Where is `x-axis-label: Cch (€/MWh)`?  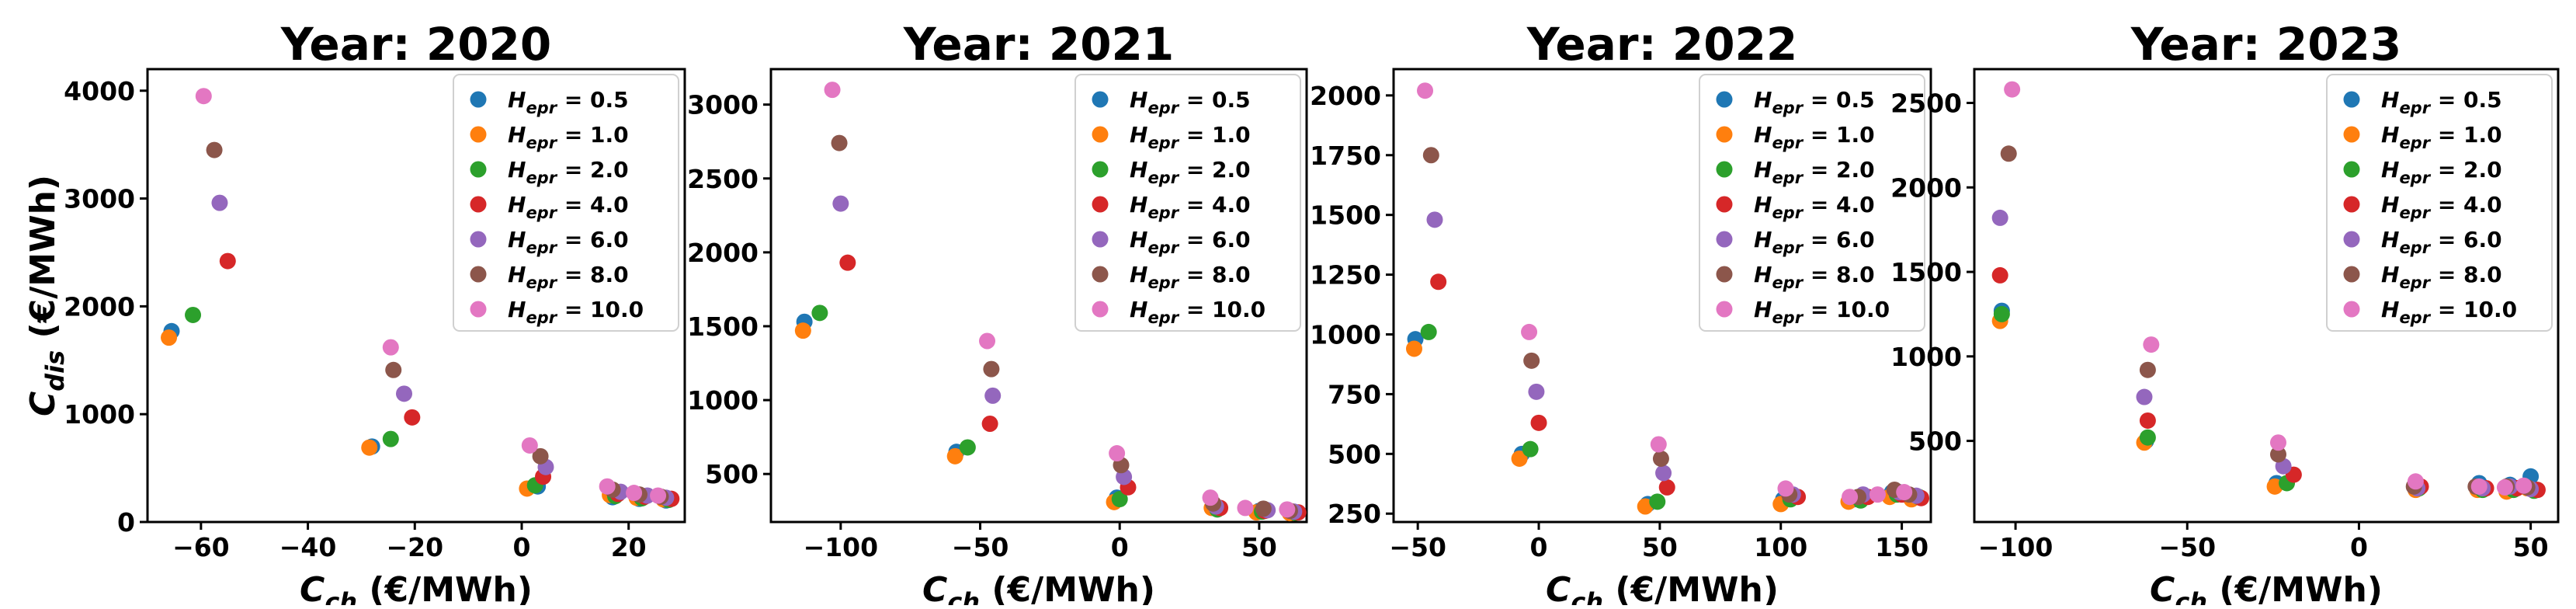
x-axis-label: Cch (€/MWh) is located at coordinates (417, 587).